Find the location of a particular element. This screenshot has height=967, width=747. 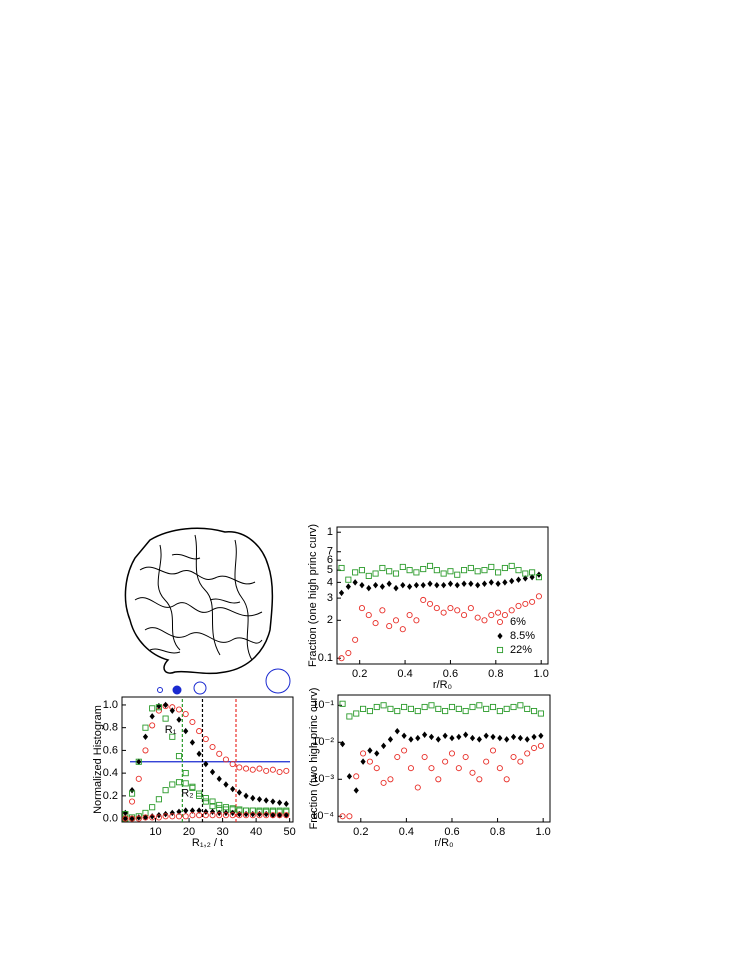

x-tick-label: 50 is located at coordinates (290, 832).